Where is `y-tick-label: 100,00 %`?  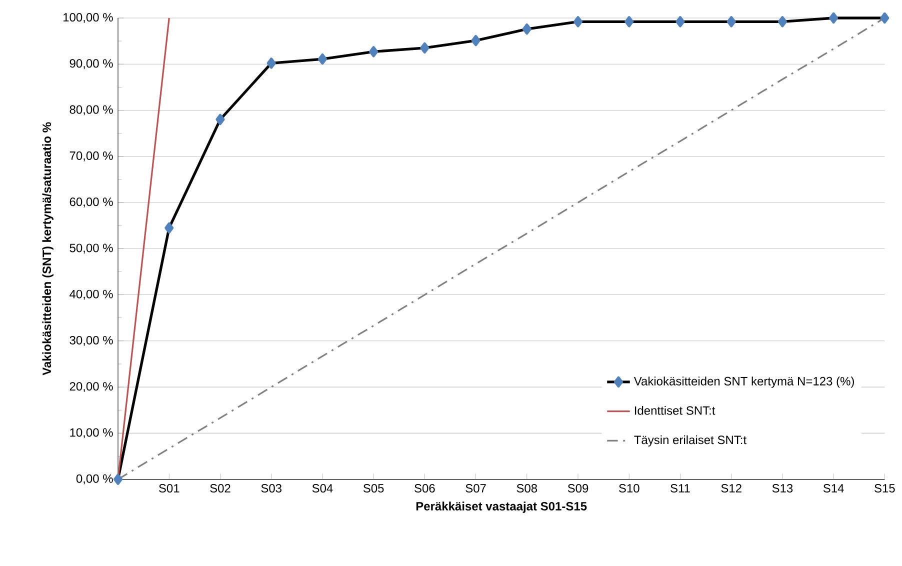
y-tick-label: 100,00 % is located at coordinates (88, 18).